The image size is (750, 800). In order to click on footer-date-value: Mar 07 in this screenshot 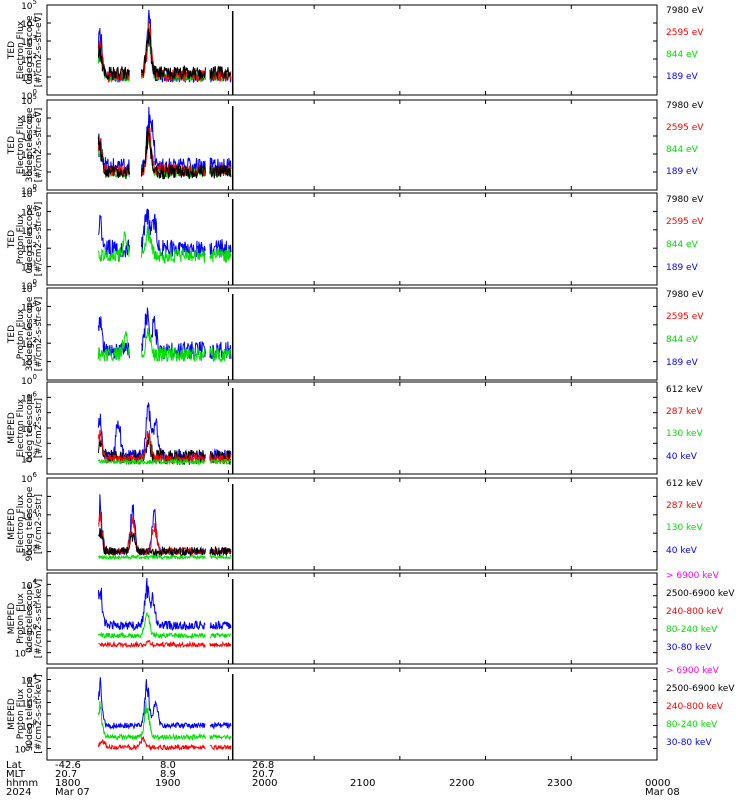, I will do `click(72, 792)`.